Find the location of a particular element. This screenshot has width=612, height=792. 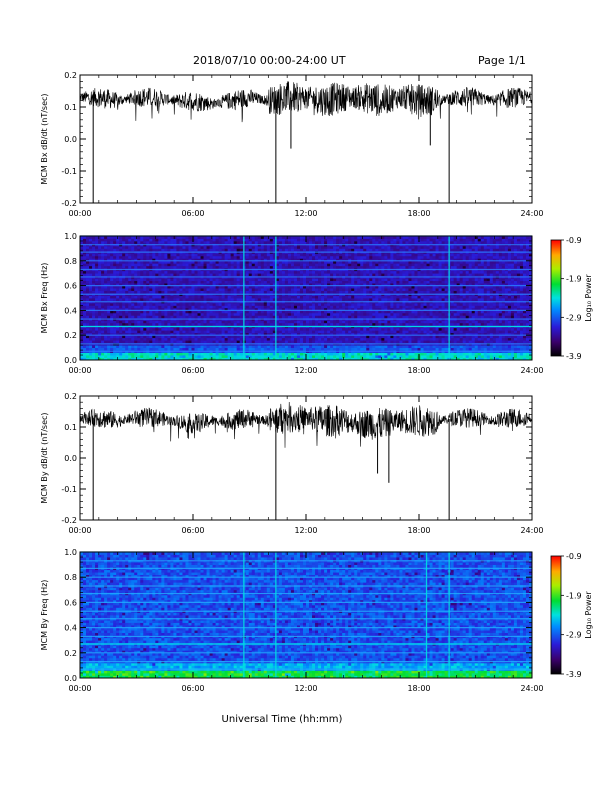

page-number: Page 1/1 is located at coordinates (502, 60).